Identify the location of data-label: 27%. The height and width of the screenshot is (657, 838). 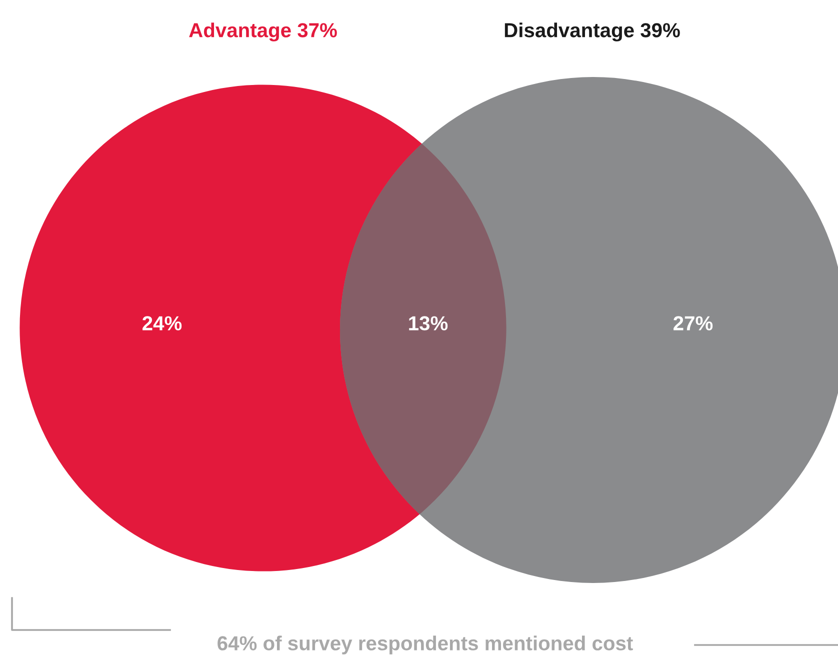
(693, 323).